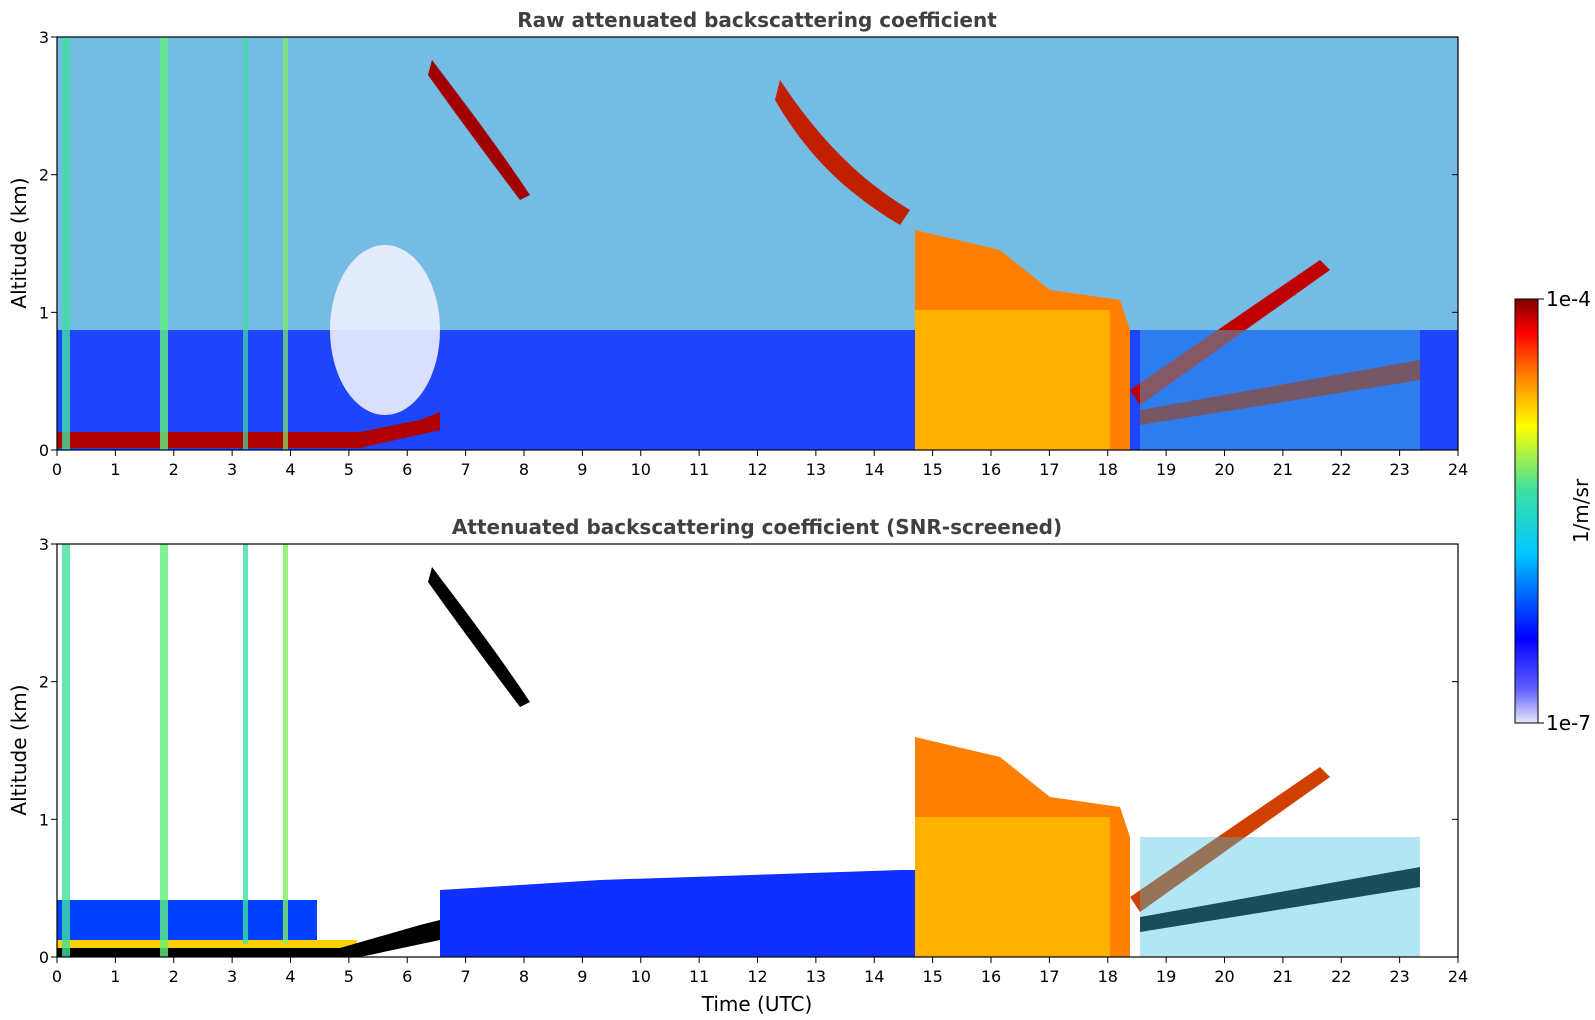 This screenshot has height=1020, width=1595. I want to click on colorbar-gradient, so click(1526, 511).